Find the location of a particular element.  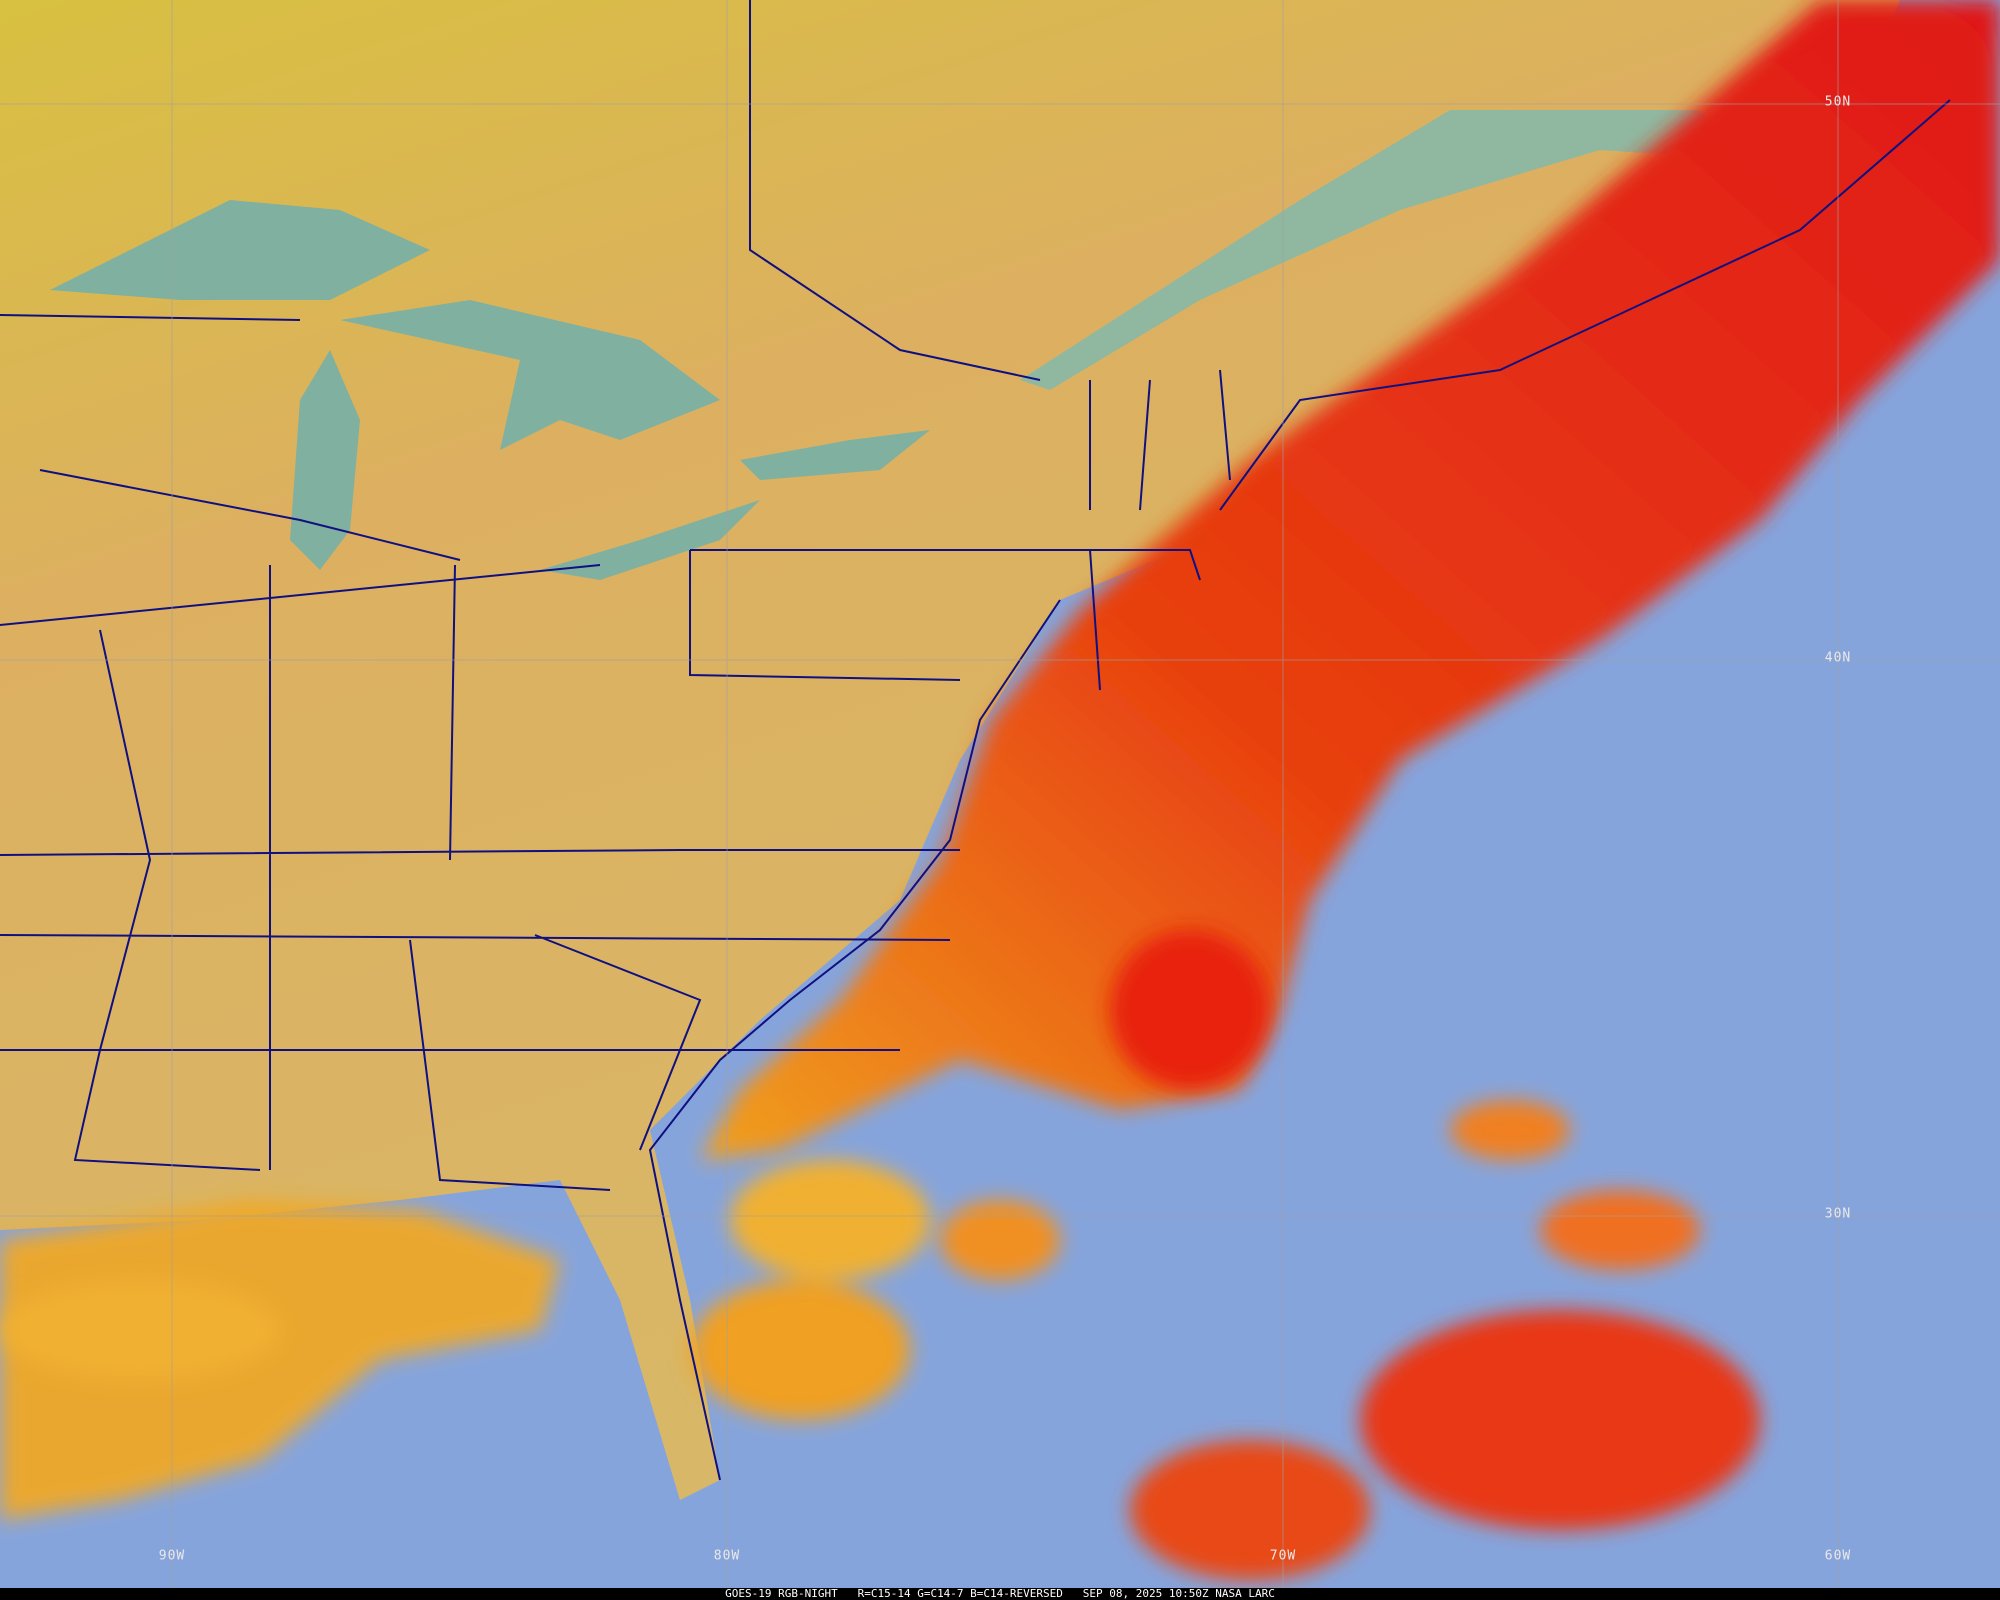

longitude-label: 60W is located at coordinates (1838, 1556).